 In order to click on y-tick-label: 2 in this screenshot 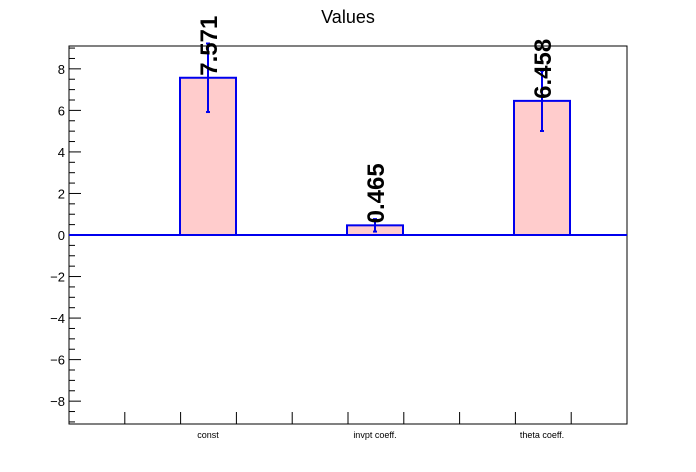, I will do `click(61, 193)`.